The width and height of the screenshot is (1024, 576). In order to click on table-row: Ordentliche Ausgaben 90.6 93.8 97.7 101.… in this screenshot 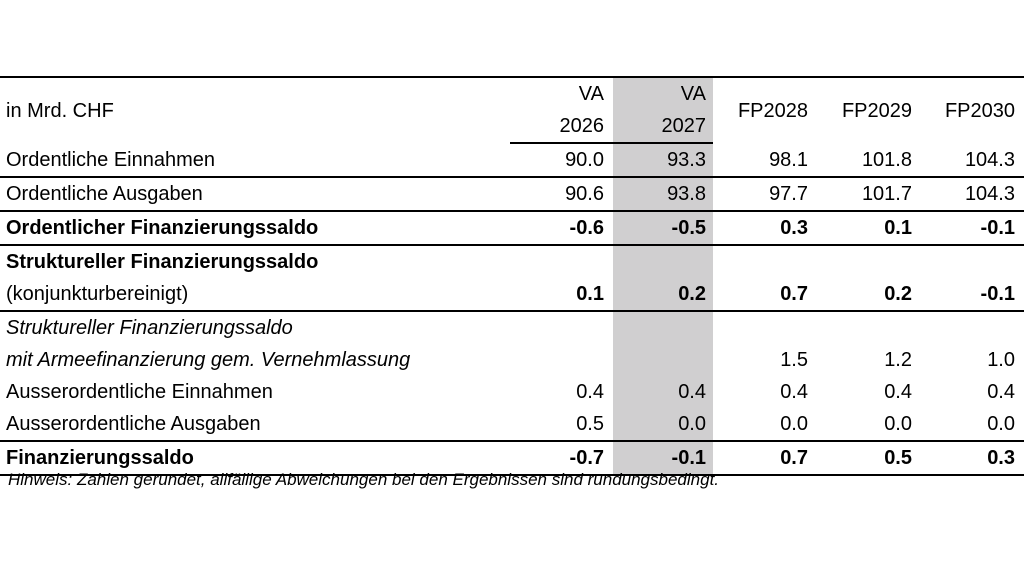, I will do `click(512, 194)`.